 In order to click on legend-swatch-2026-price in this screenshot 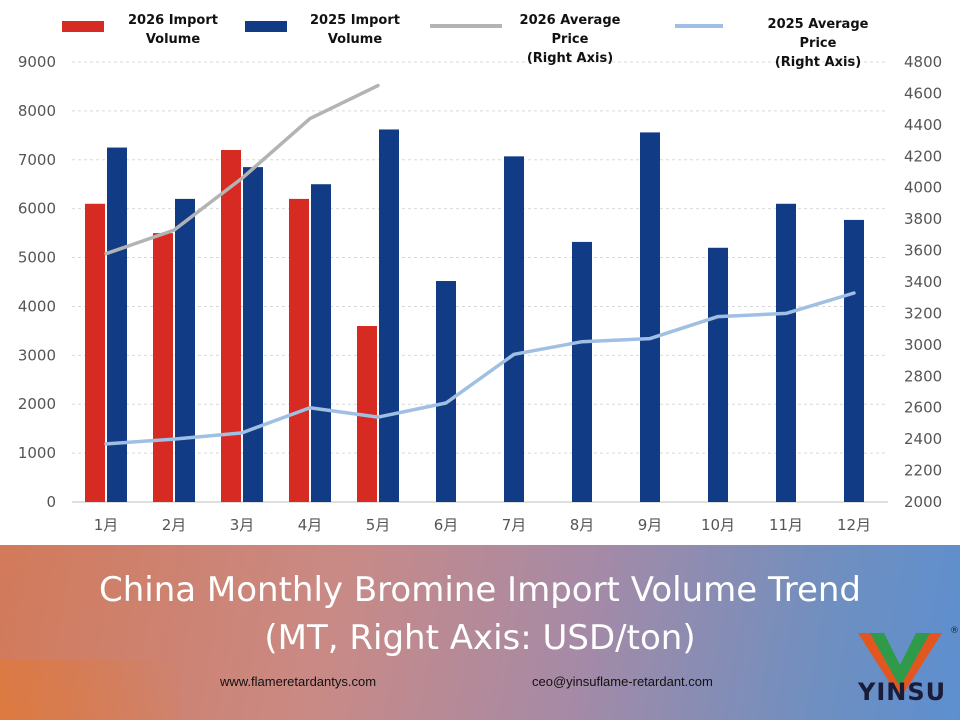, I will do `click(466, 26)`.